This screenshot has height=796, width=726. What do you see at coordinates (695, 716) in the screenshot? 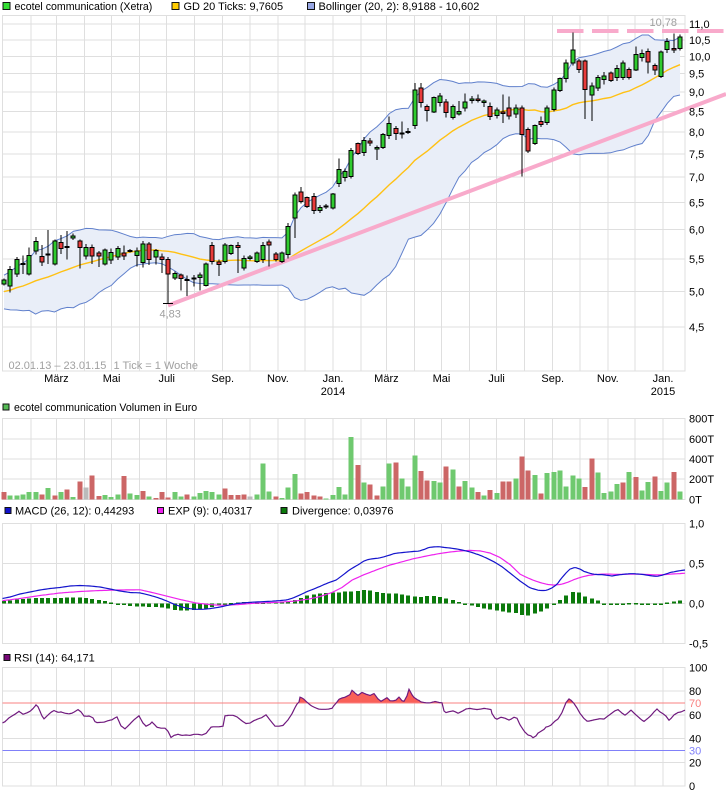
I see `svg-text: 60` at bounding box center [695, 716].